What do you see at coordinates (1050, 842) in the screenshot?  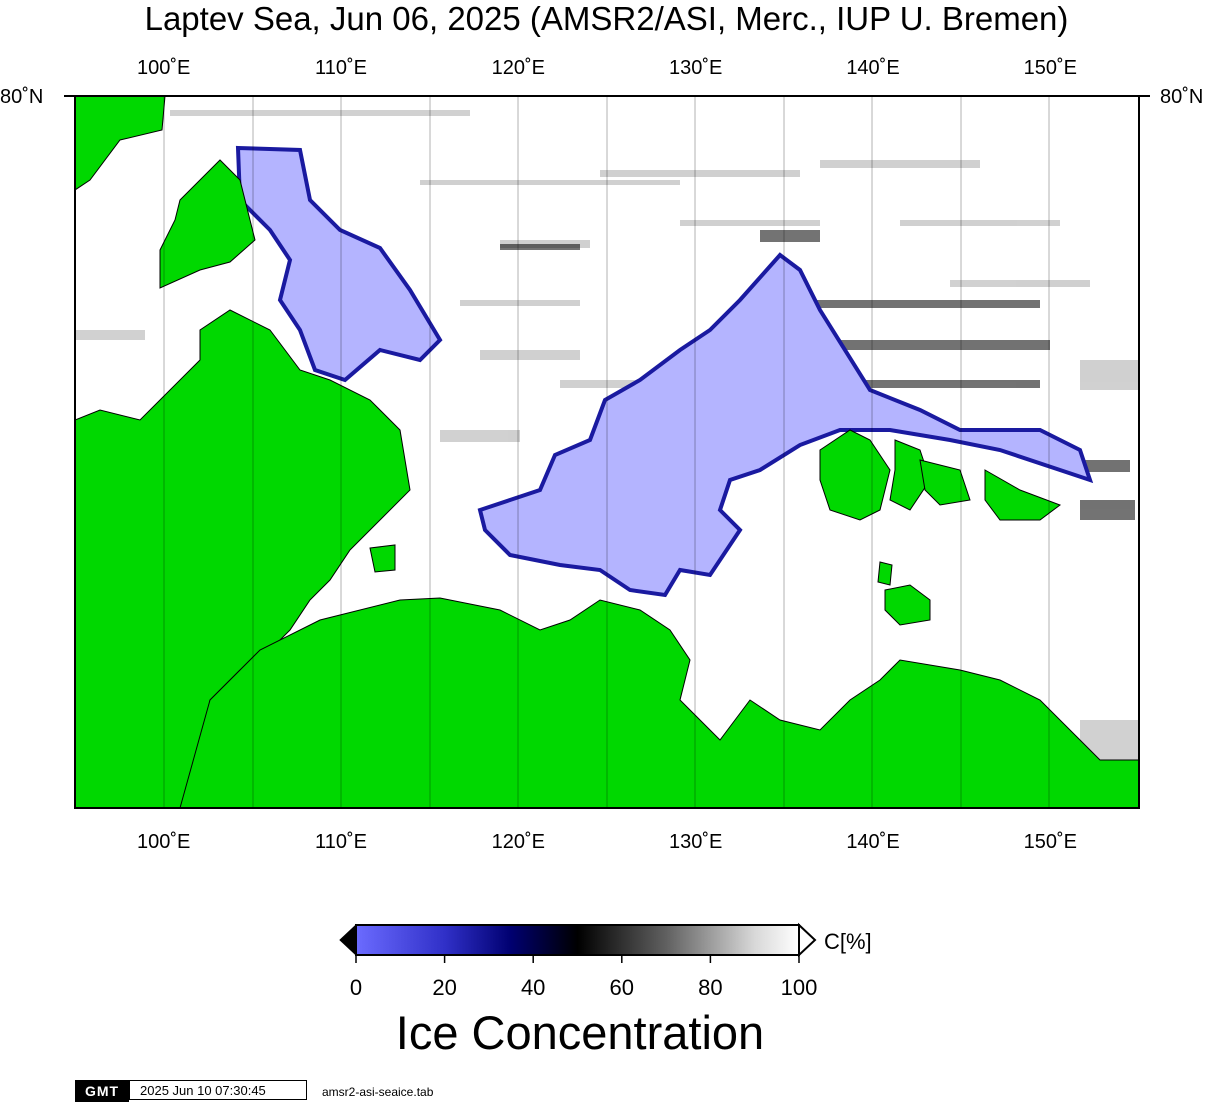 I see `lon-label-bottom: 150˚E` at bounding box center [1050, 842].